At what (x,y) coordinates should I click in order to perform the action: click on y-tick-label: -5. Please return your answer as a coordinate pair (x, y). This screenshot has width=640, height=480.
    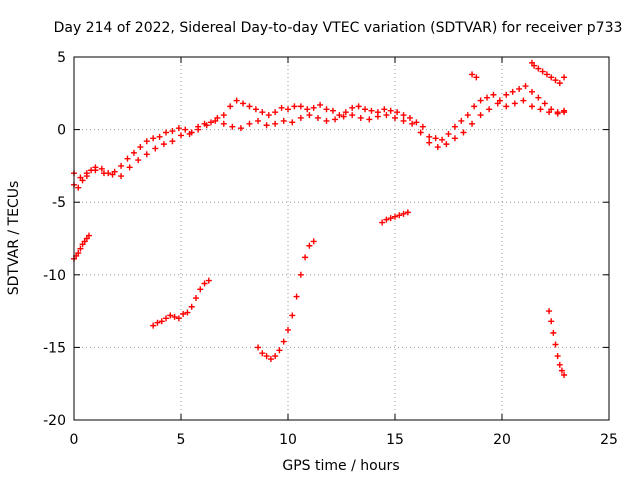
    Looking at the image, I should click on (59, 203).